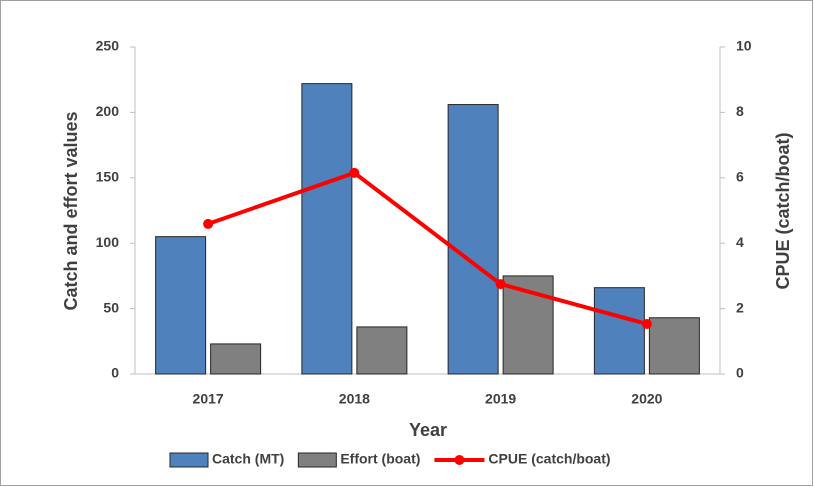  Describe the element at coordinates (108, 242) in the screenshot. I see `y-tick-label: 100` at that location.